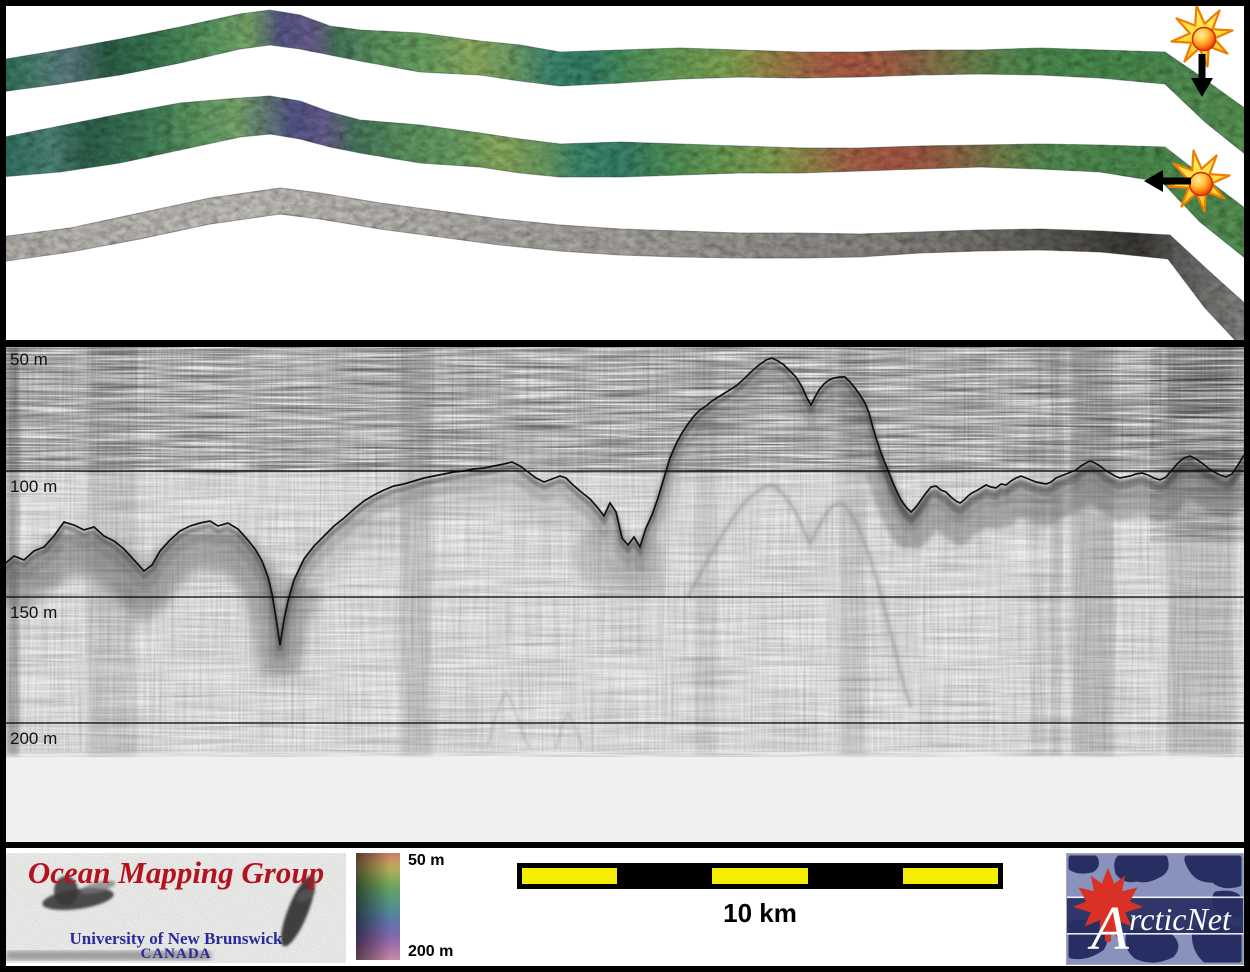 The image size is (1250, 972). Describe the element at coordinates (34, 486) in the screenshot. I see `depth-label: 100 m` at that location.